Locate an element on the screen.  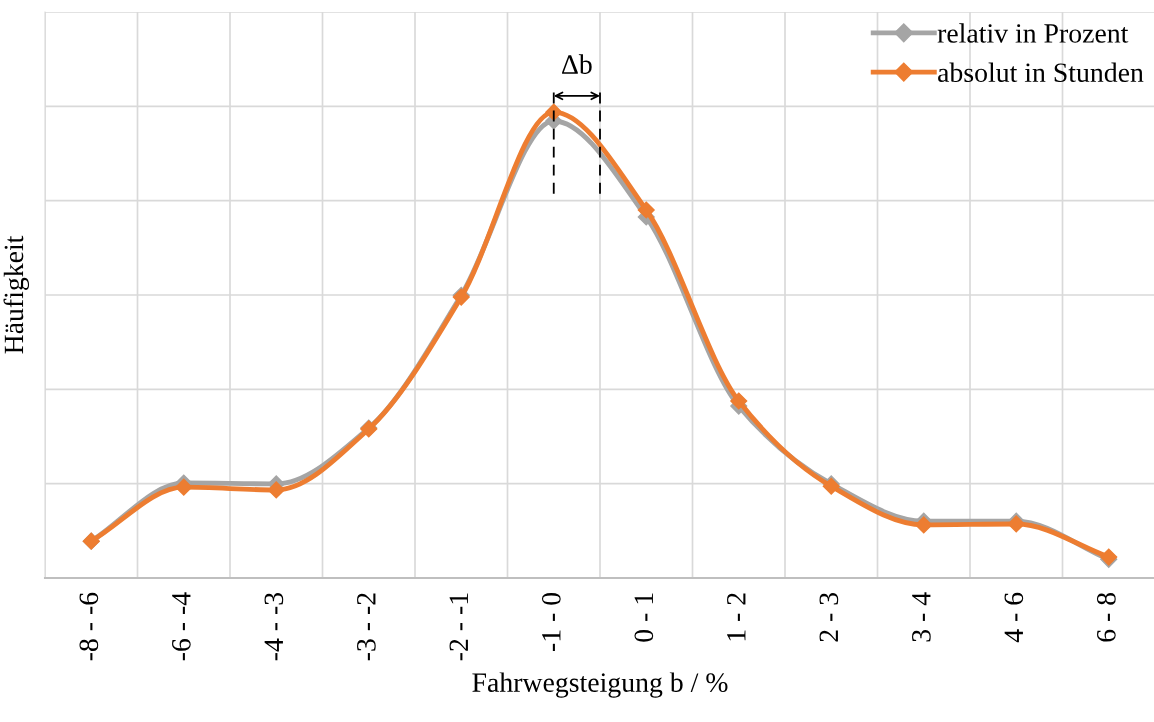
x-axis-title: Fahrwegsteigung b / % is located at coordinates (600, 685).